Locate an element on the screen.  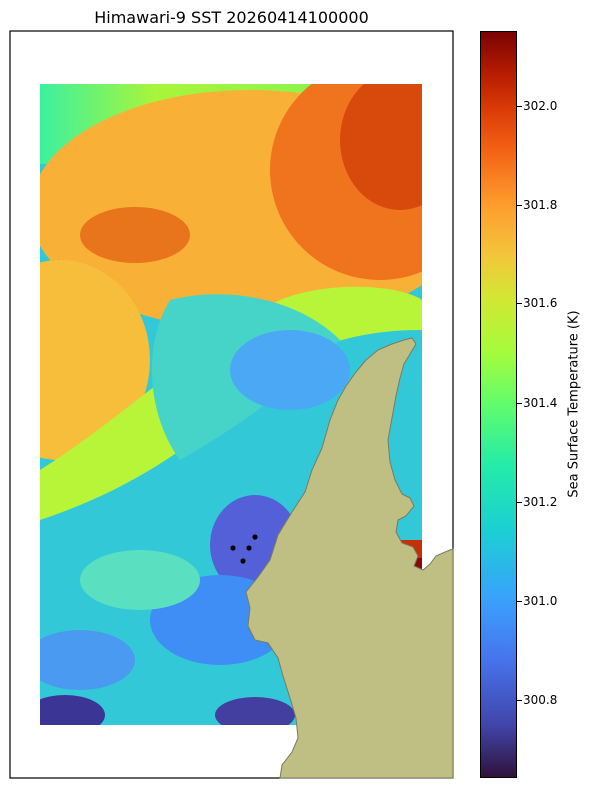
colorbar-tick-label: 301.8 is located at coordinates (540, 205).